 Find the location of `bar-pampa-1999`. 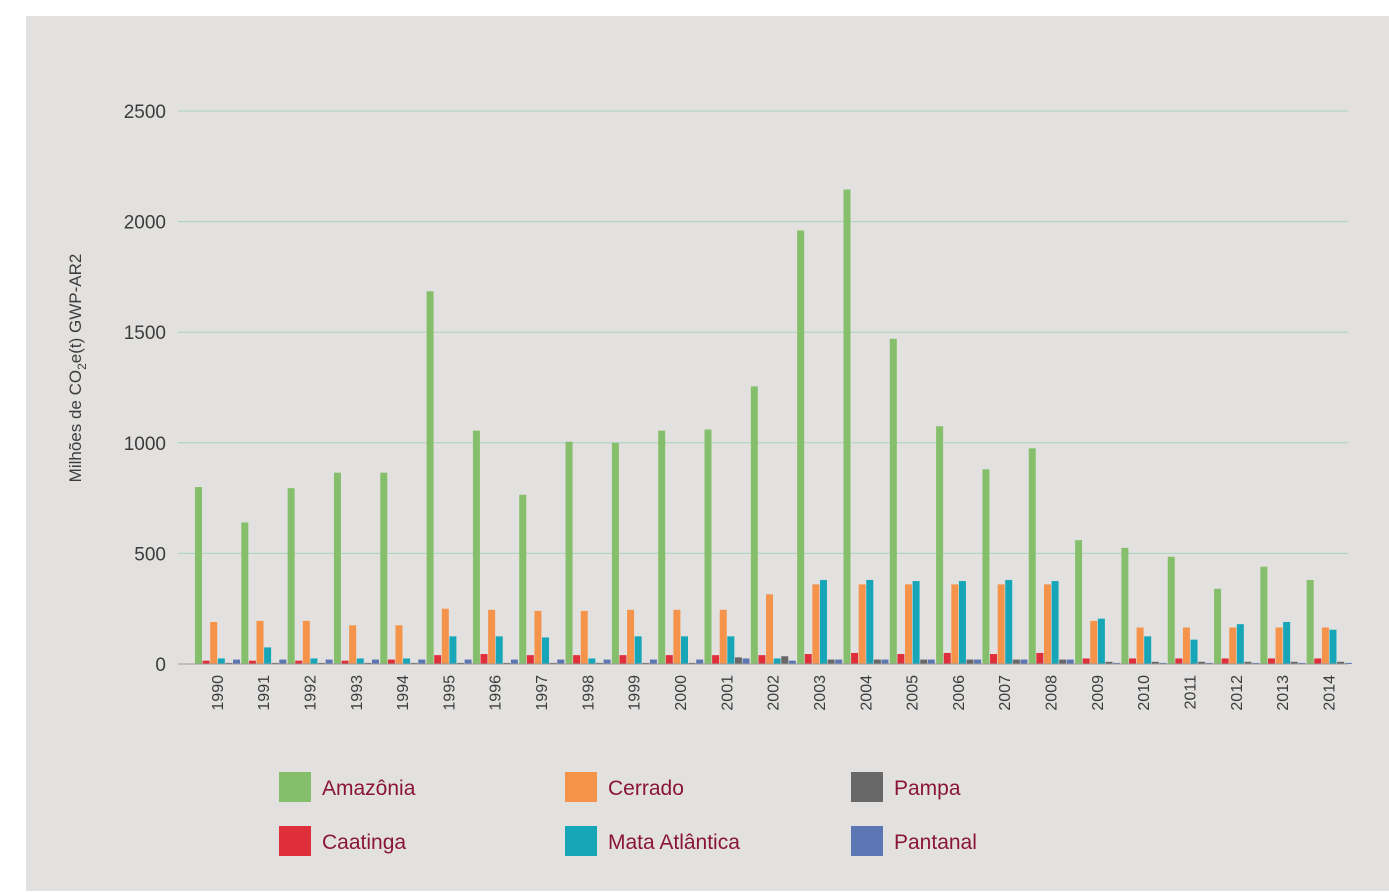

bar-pampa-1999 is located at coordinates (646, 663).